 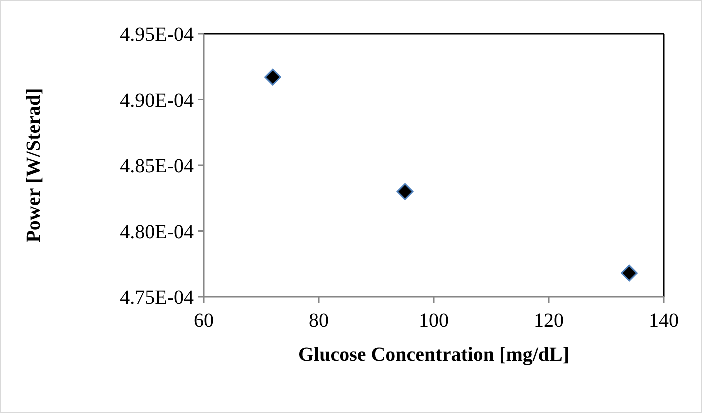 What do you see at coordinates (157, 167) in the screenshot?
I see `y-tick-label: 4.85E-04` at bounding box center [157, 167].